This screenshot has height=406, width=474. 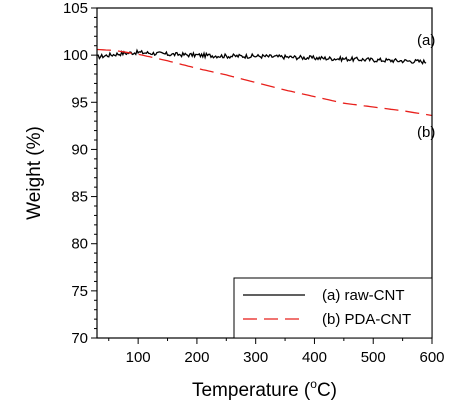 What do you see at coordinates (75, 8) in the screenshot?
I see `y-tick-label: 105` at bounding box center [75, 8].